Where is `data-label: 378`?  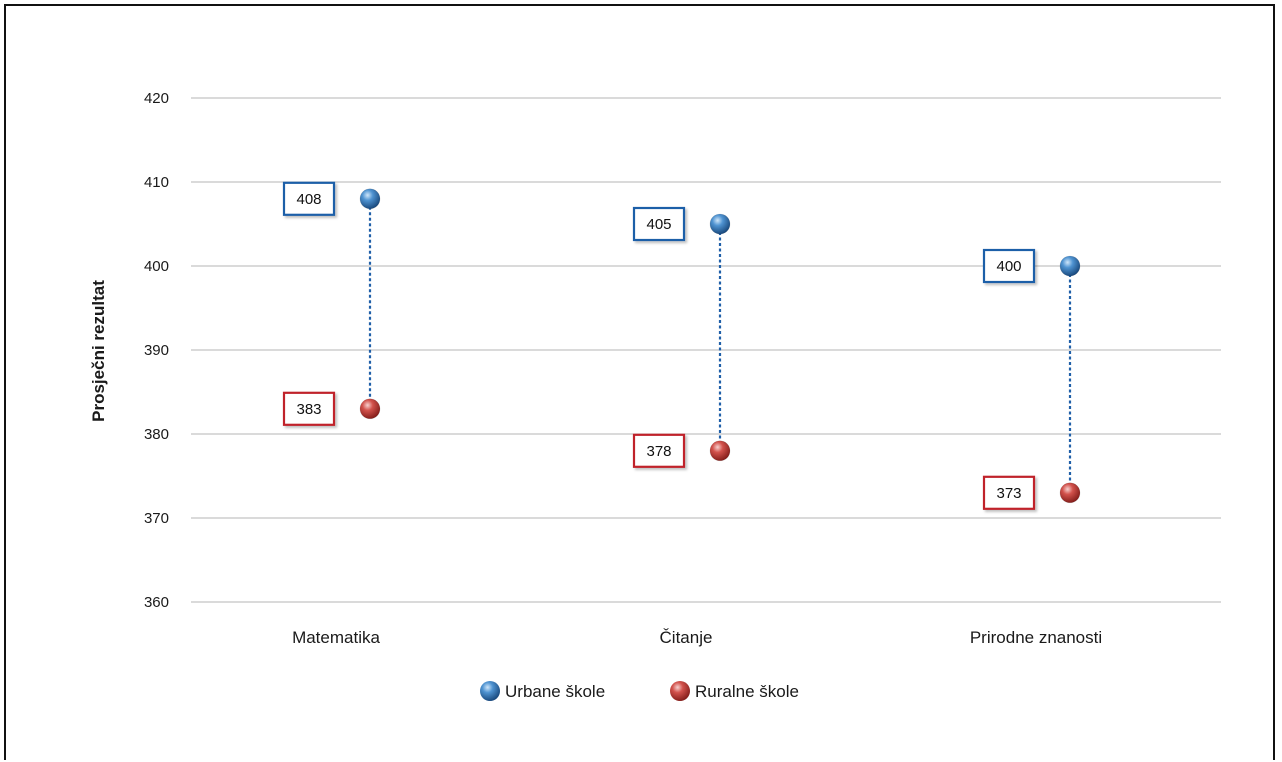 data-label: 378 is located at coordinates (658, 451).